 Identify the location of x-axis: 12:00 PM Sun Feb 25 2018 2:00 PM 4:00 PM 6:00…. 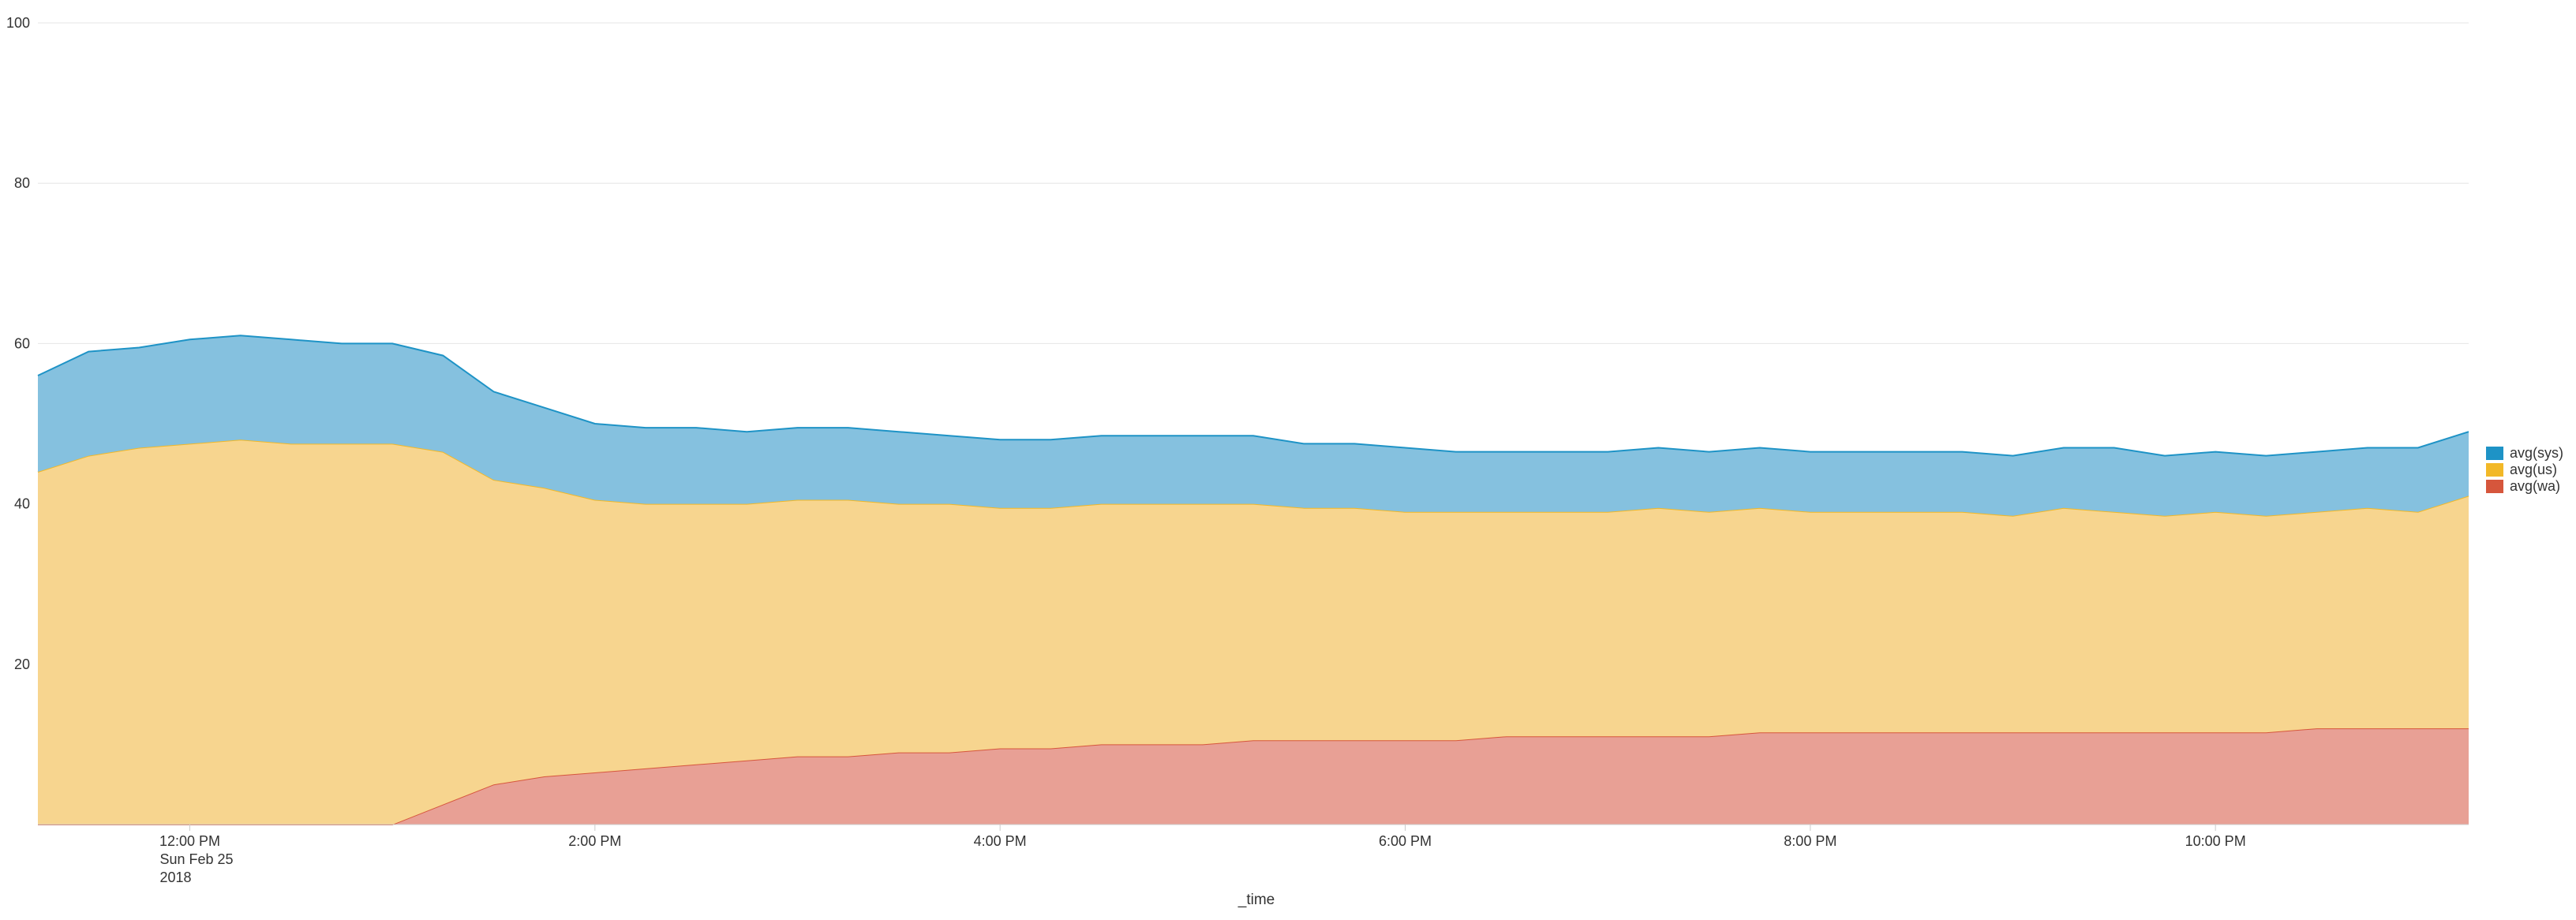
(1253, 854).